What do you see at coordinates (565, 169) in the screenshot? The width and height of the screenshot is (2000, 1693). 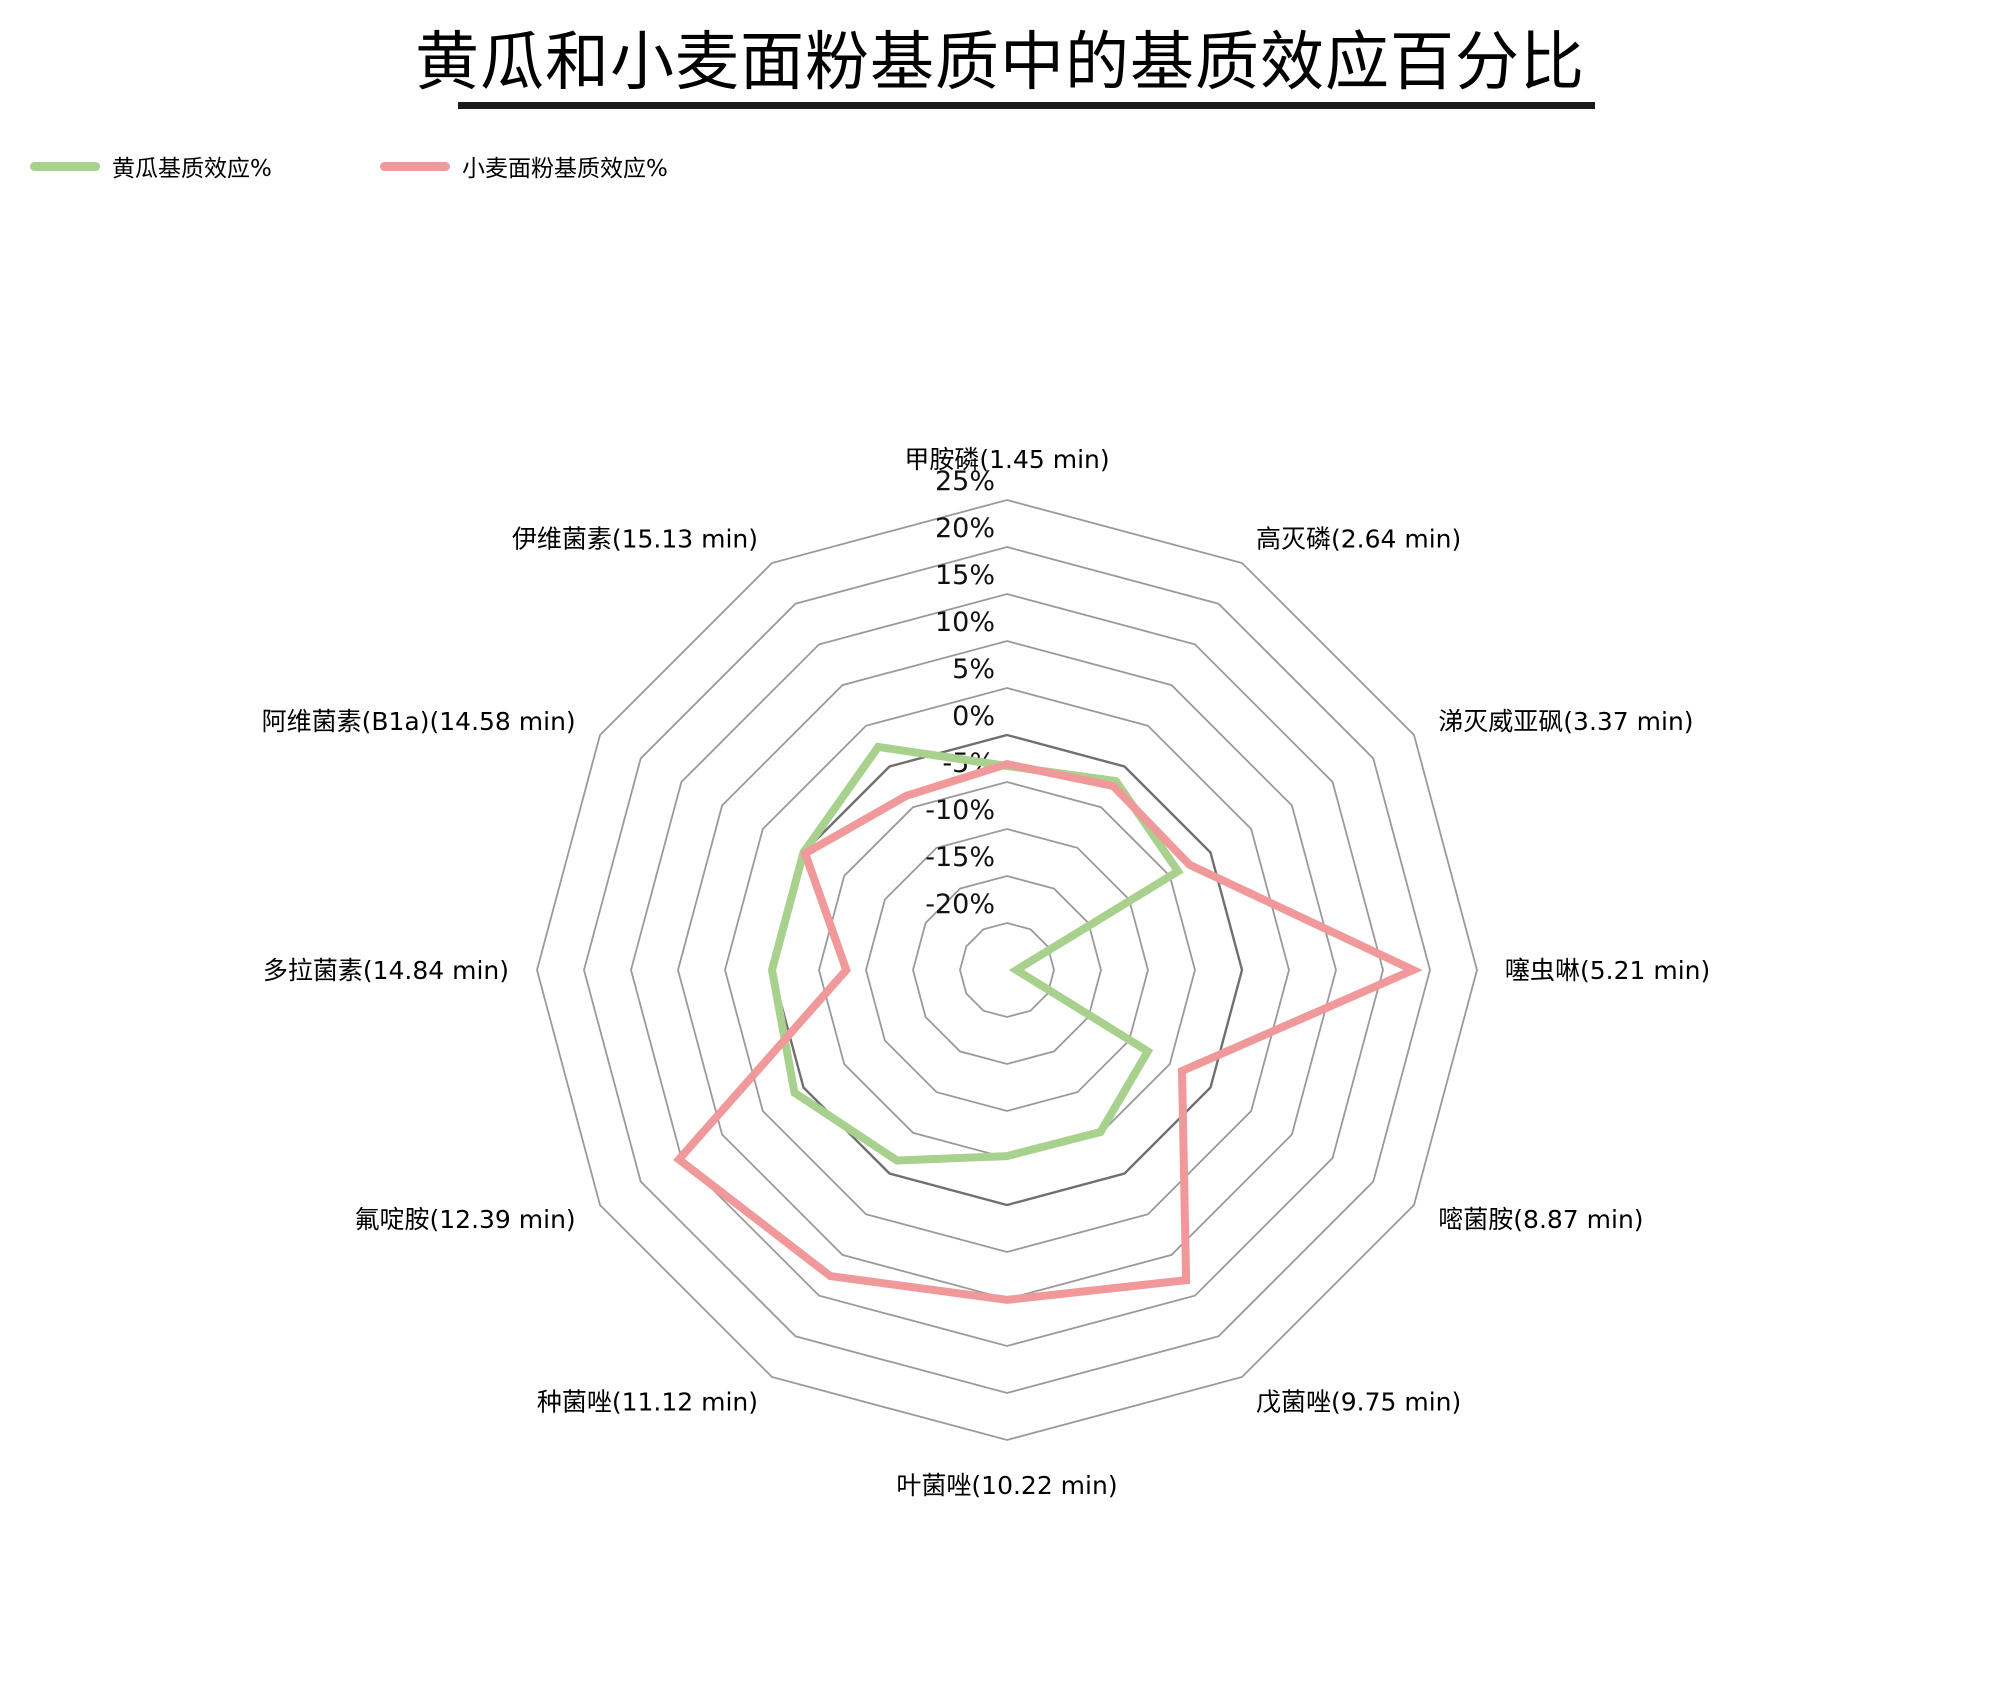 I see `legend-label-wheat-flour: 小麦面粉基质效应%` at bounding box center [565, 169].